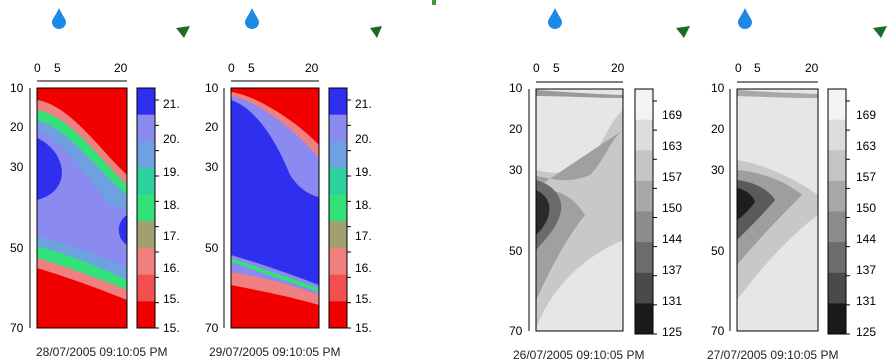 This screenshot has width=887, height=363. What do you see at coordinates (773, 355) in the screenshot?
I see `timestamp: 27/07/2005 09:10:05 PM` at bounding box center [773, 355].